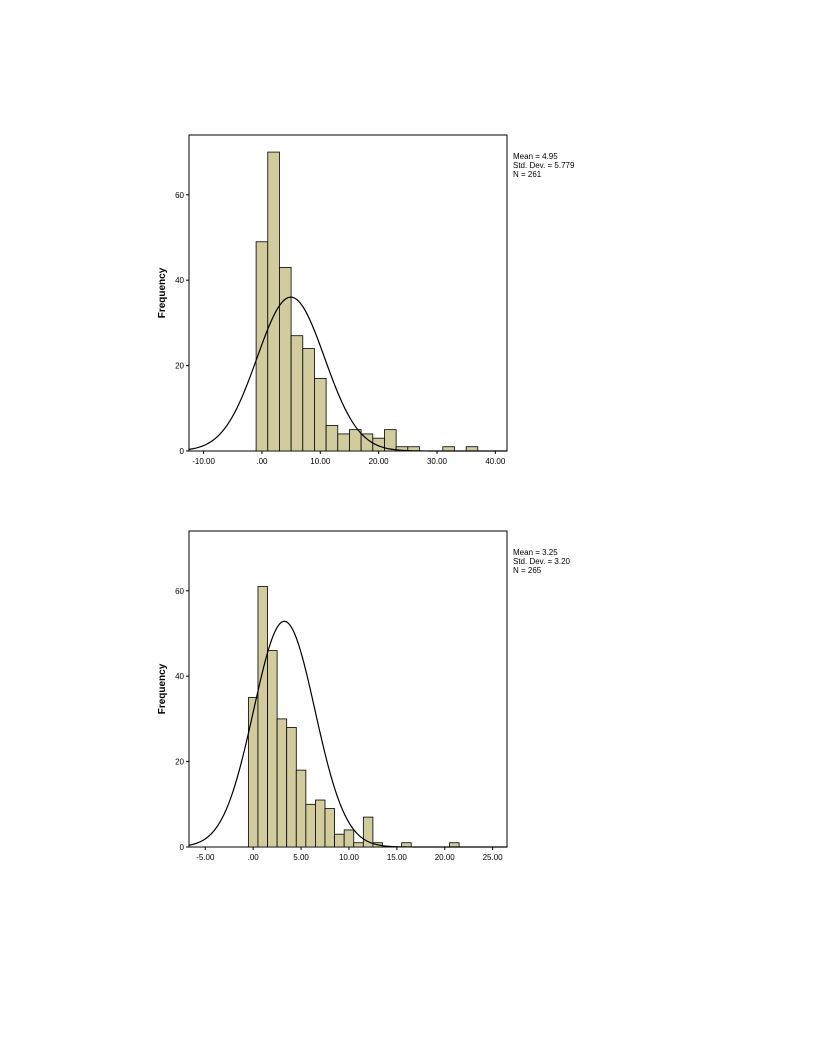  I want to click on x-tick-label: -5.00, so click(205, 857).